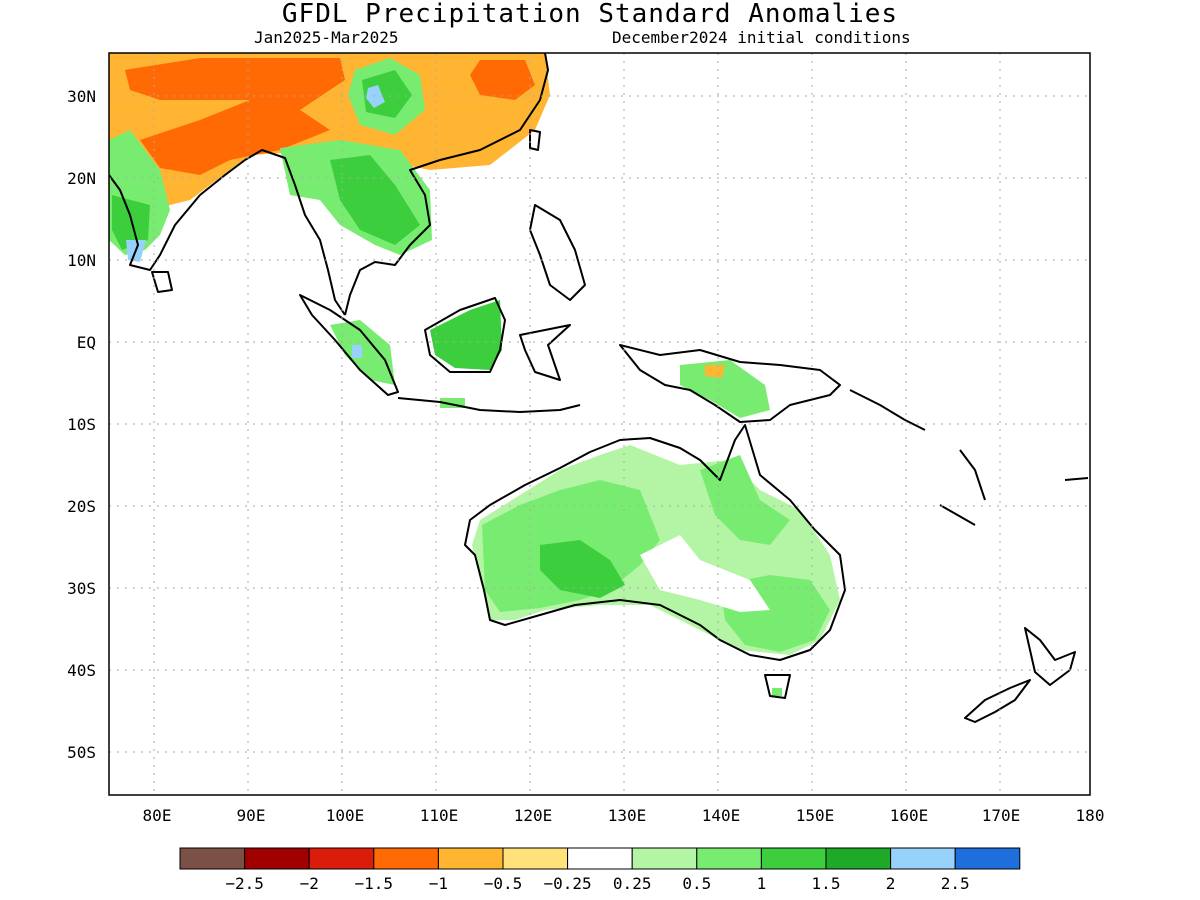  I want to click on wet-anomaly-sumatra-dot, so click(357, 351).